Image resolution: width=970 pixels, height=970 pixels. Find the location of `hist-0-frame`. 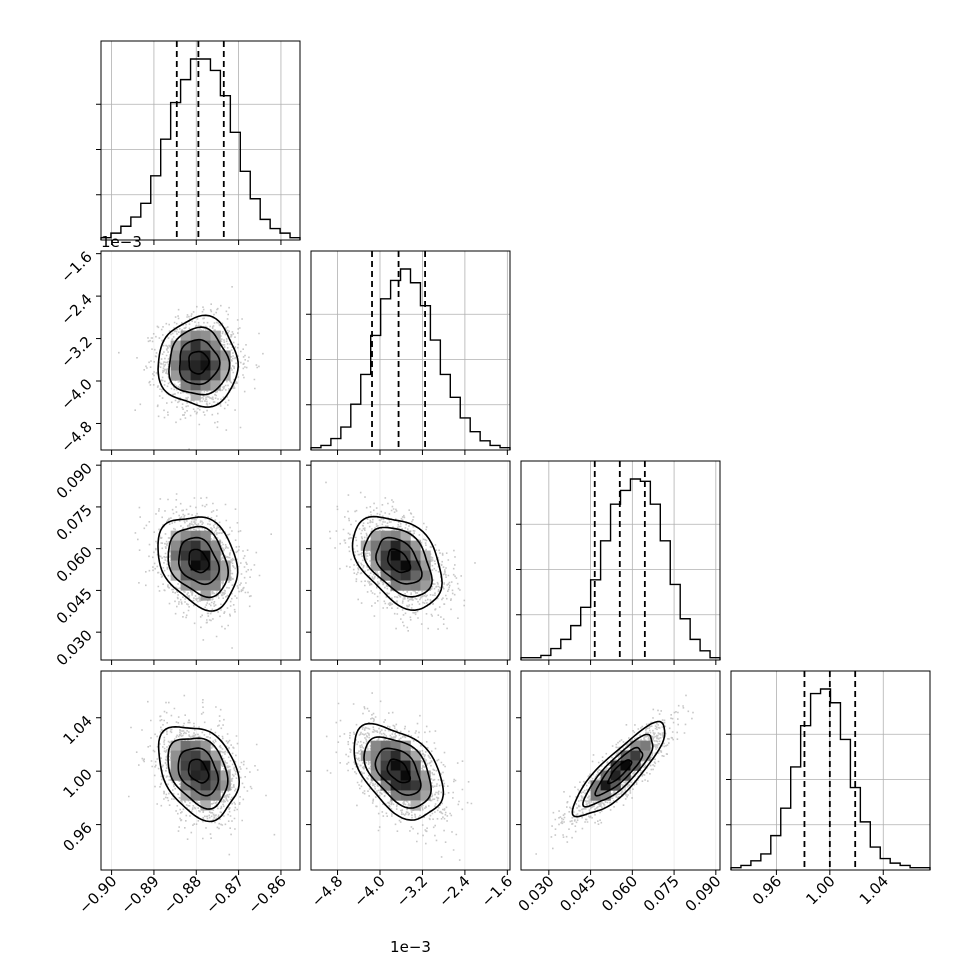

hist-0-frame is located at coordinates (200, 140).